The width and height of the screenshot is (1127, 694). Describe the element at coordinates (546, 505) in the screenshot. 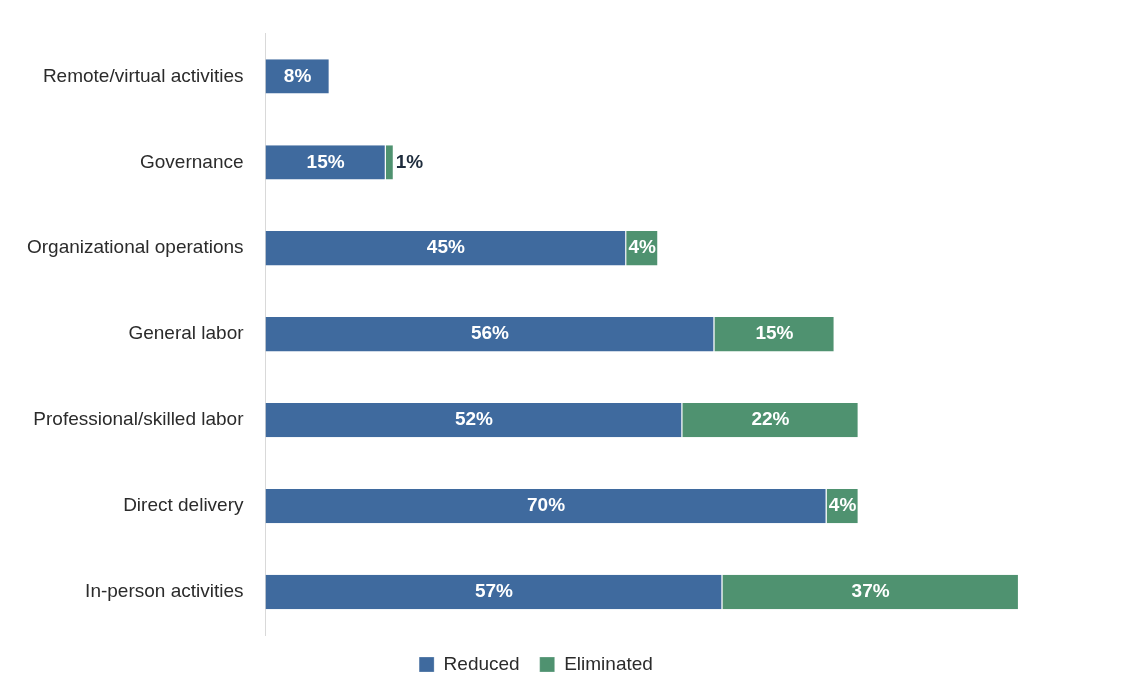

I see `data-label: 70%` at that location.